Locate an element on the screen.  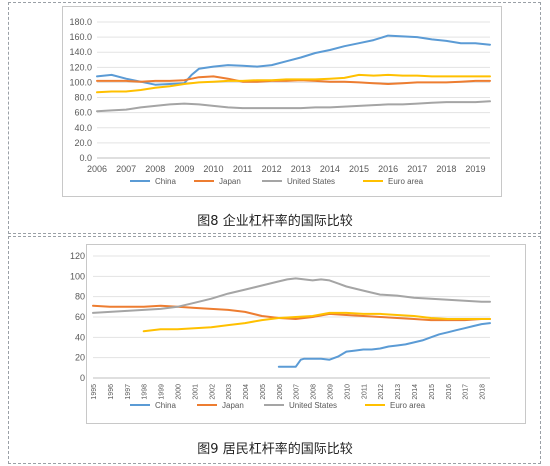
y-tick-label: 40 is located at coordinates (80, 337).